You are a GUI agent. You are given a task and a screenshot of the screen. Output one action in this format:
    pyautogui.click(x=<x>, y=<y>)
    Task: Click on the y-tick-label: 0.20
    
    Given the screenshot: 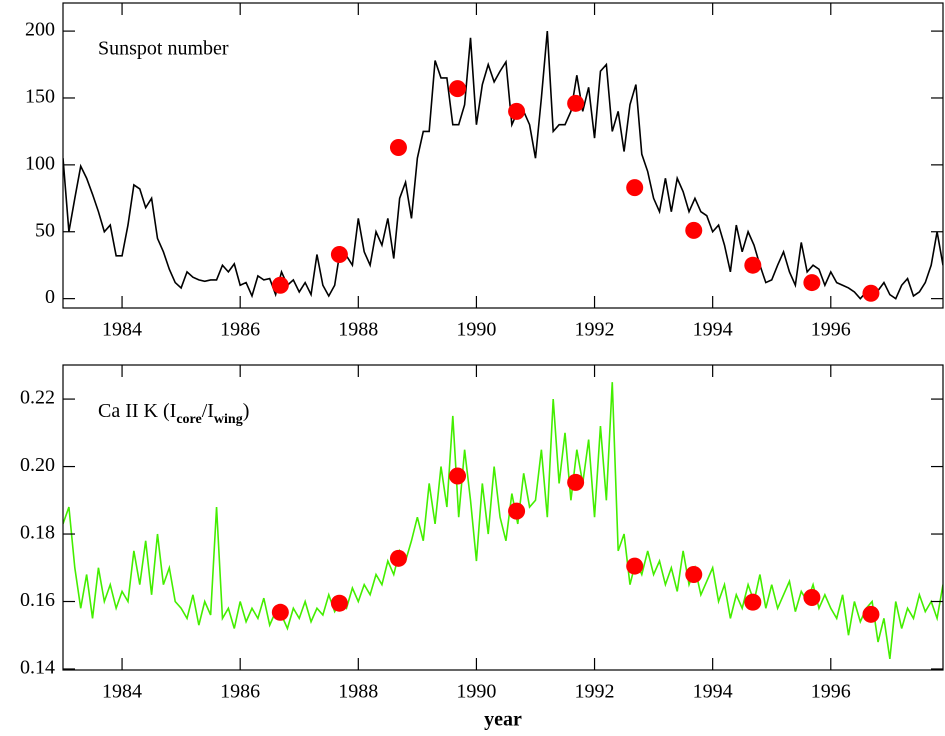 What is the action you would take?
    pyautogui.click(x=37, y=465)
    